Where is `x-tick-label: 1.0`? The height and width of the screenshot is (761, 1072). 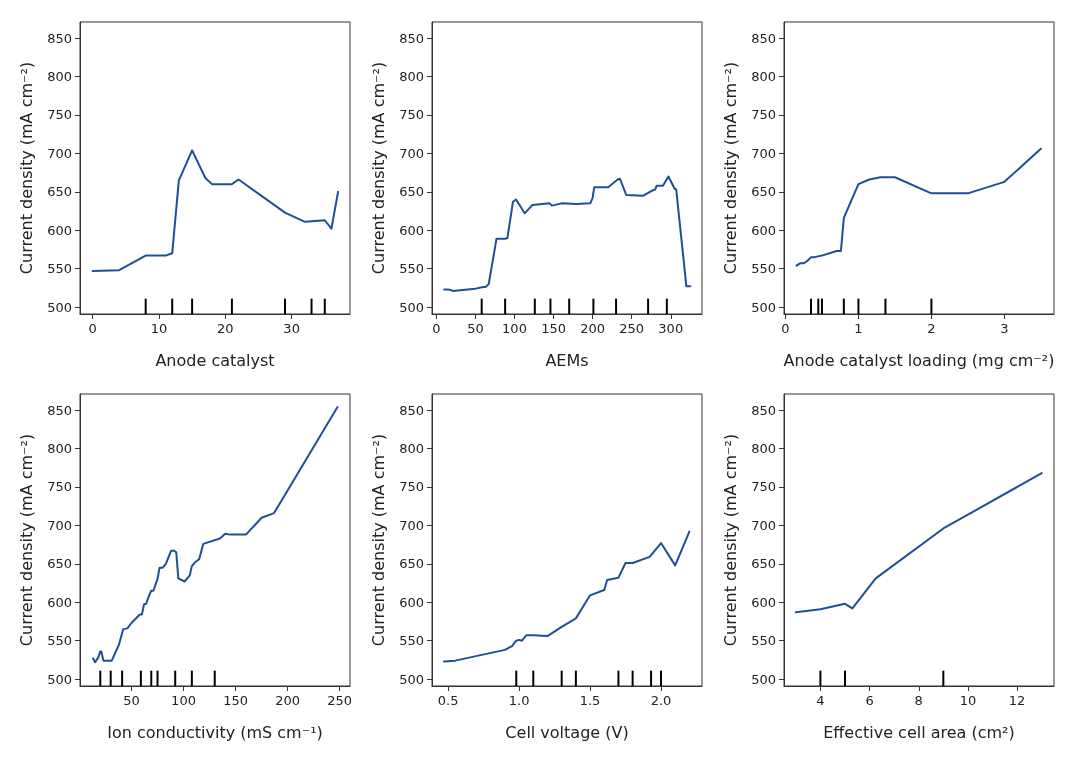 x-tick-label: 1.0 is located at coordinates (519, 700).